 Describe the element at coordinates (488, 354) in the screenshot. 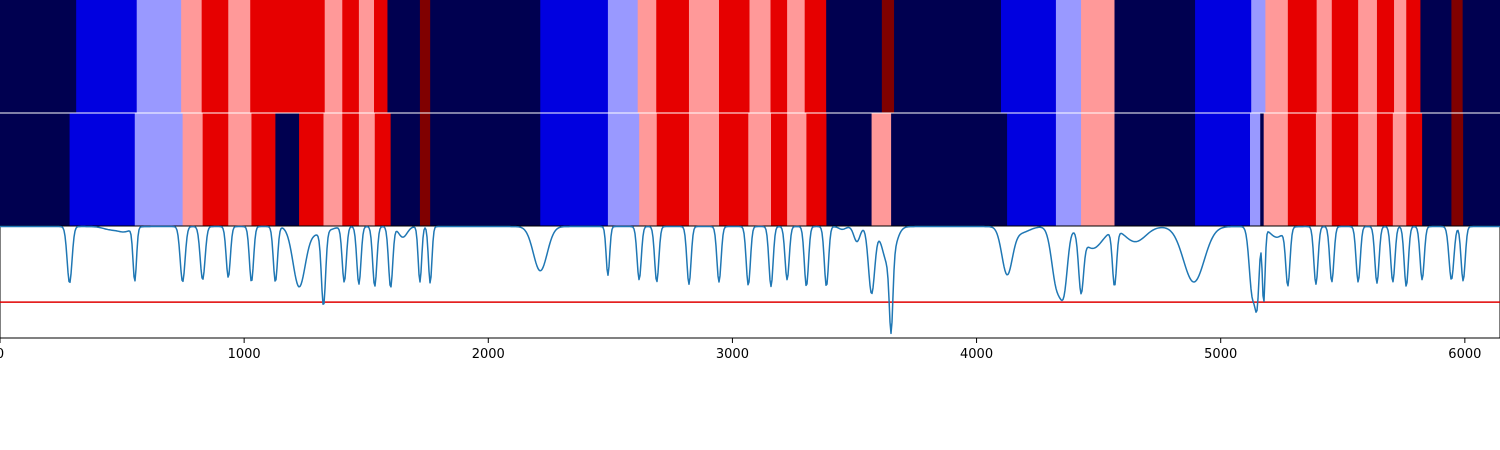

I see `x-tick-label: 2000` at that location.